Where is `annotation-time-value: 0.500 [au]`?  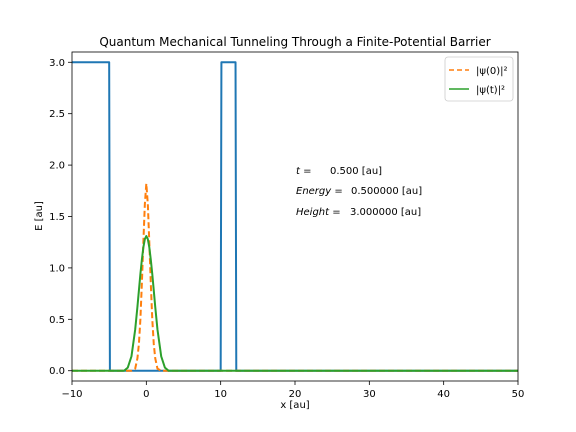
annotation-time-value: 0.500 [au] is located at coordinates (356, 171).